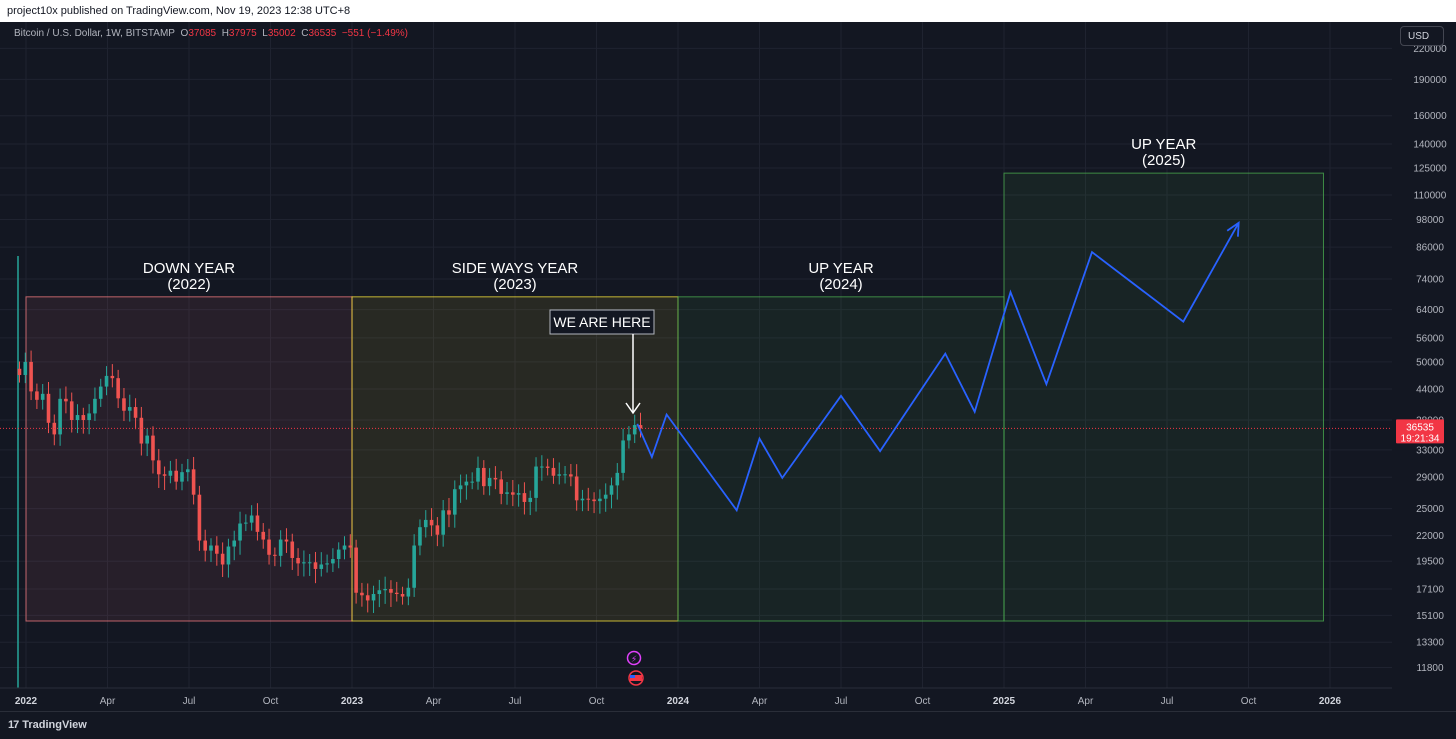 The height and width of the screenshot is (739, 1456). I want to click on y-tick-label: 74000, so click(1430, 279).